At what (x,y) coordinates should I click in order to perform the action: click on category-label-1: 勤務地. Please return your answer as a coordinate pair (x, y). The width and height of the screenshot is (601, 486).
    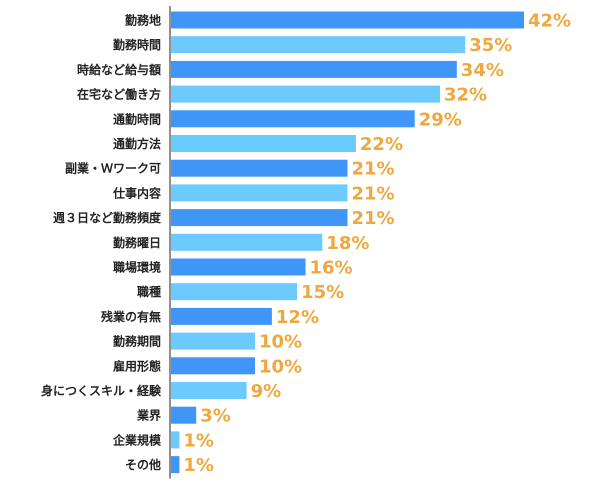
    Looking at the image, I should click on (143, 20).